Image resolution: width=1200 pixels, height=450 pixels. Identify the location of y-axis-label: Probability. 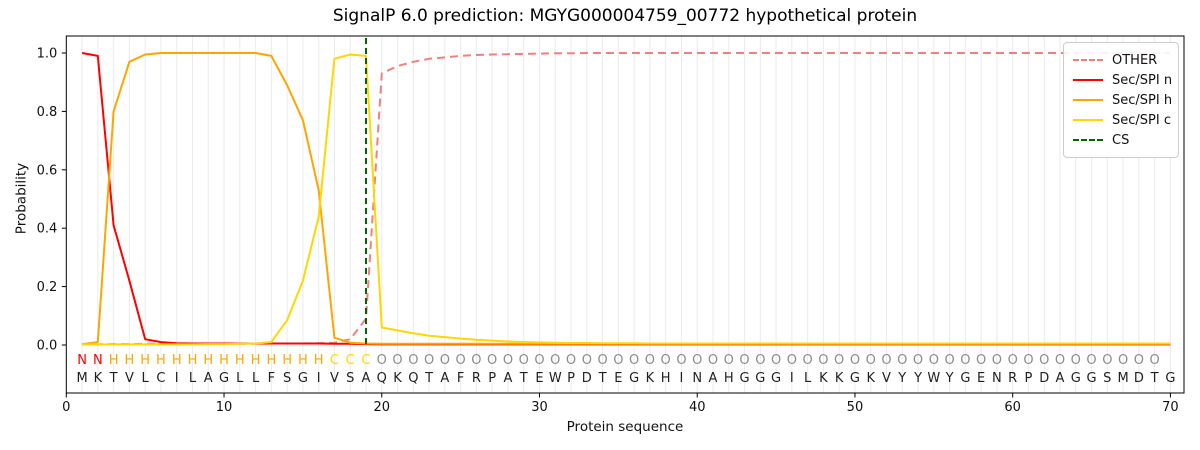
(21, 198).